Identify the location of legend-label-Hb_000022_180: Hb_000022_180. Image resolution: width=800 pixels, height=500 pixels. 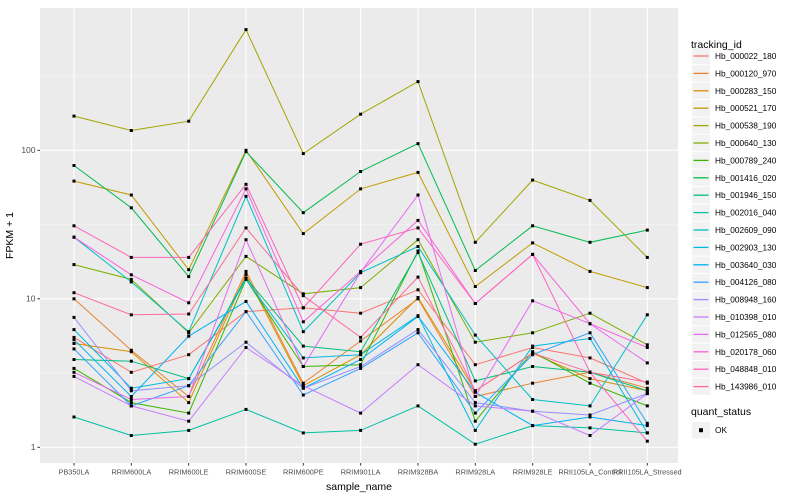
(746, 56).